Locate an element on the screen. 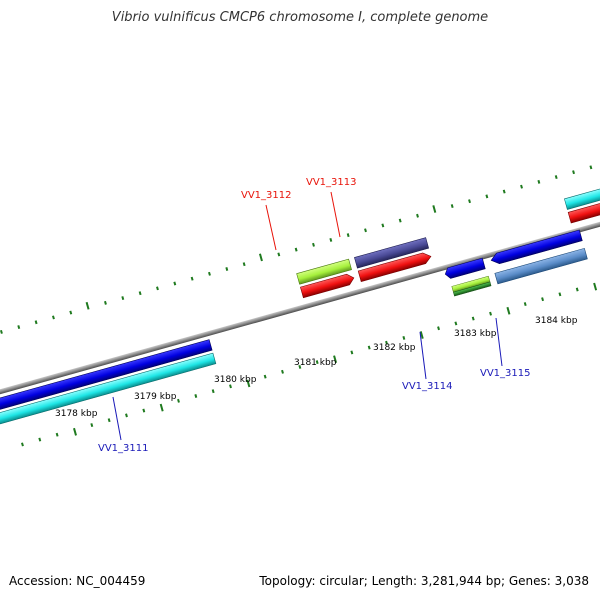 The image size is (600, 600). cds-cyan-left is located at coordinates (108, 395).